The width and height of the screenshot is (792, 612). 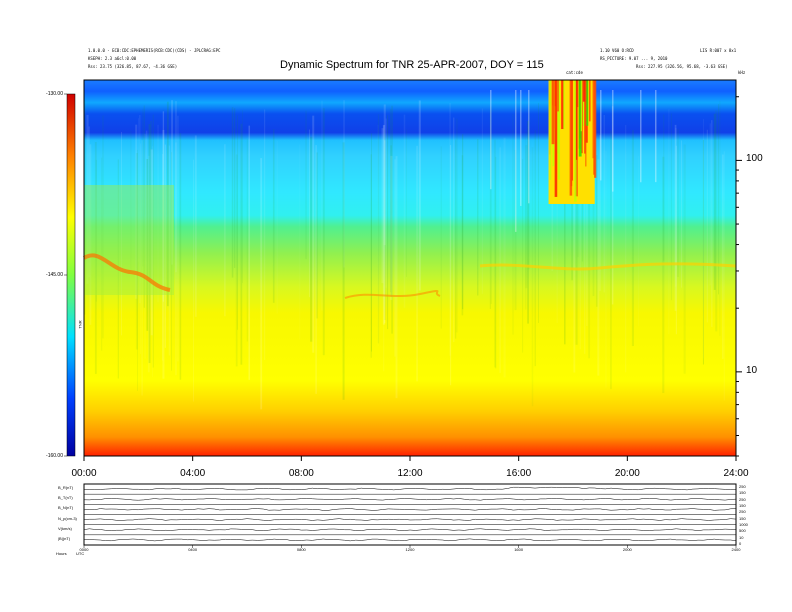 I want to click on header-left-line-3: Rss: 23.75 (326.85, 87.67, -4.36 GSE), so click(x=133, y=66).